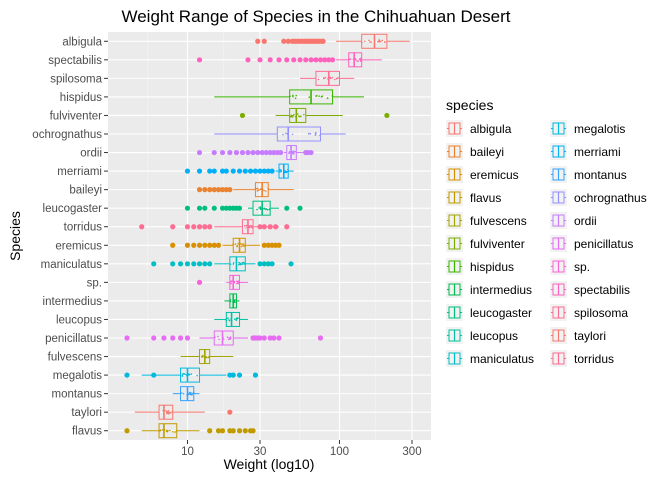  I want to click on box-montanus, so click(186, 394).